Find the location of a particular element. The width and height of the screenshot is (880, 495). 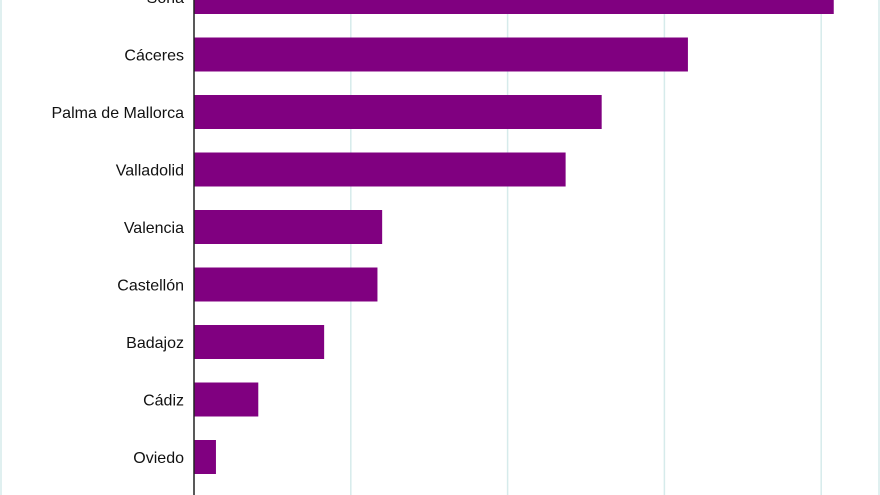

bar-valencia is located at coordinates (288, 227).